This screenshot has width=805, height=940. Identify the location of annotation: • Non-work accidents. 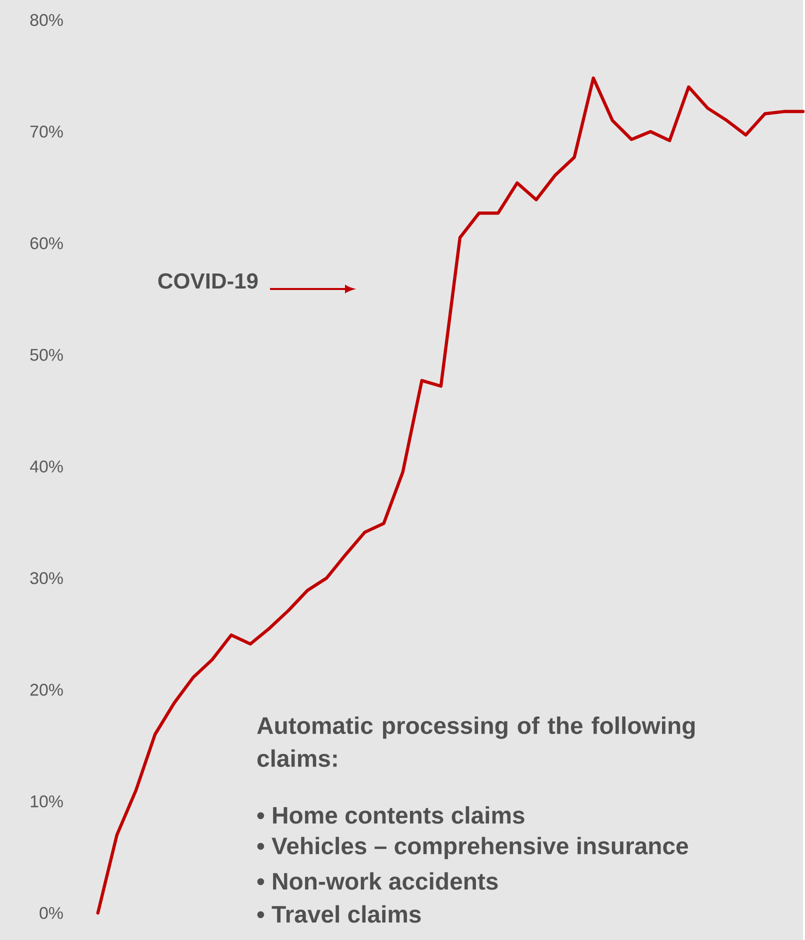
(377, 881).